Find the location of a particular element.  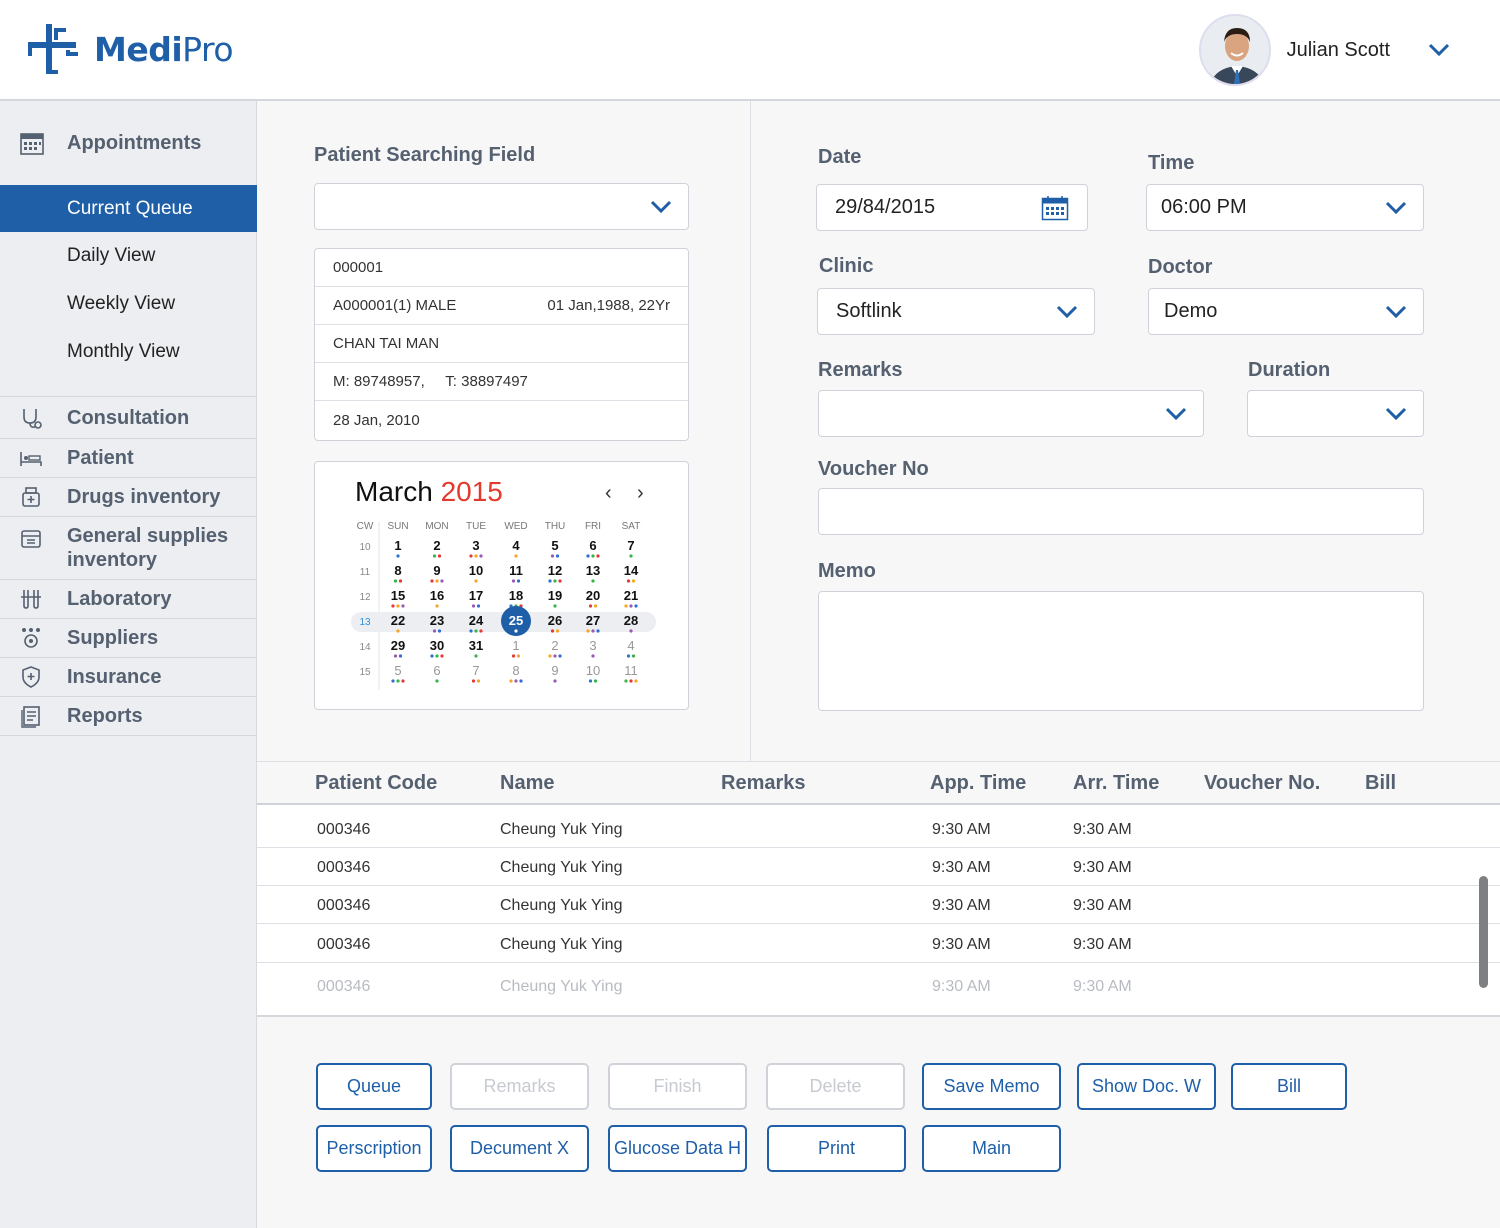

calendar-day: 19 is located at coordinates (555, 595).